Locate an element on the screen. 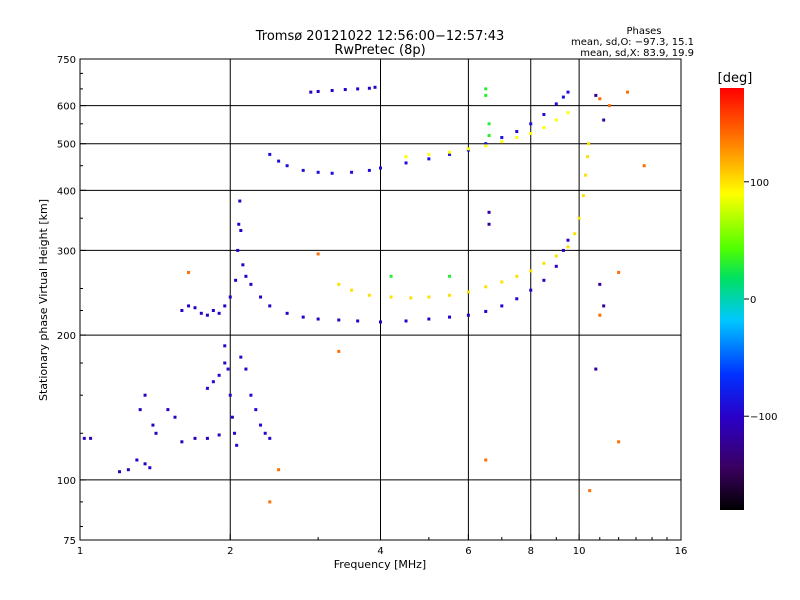  colorbar-label: [deg] is located at coordinates (735, 78).